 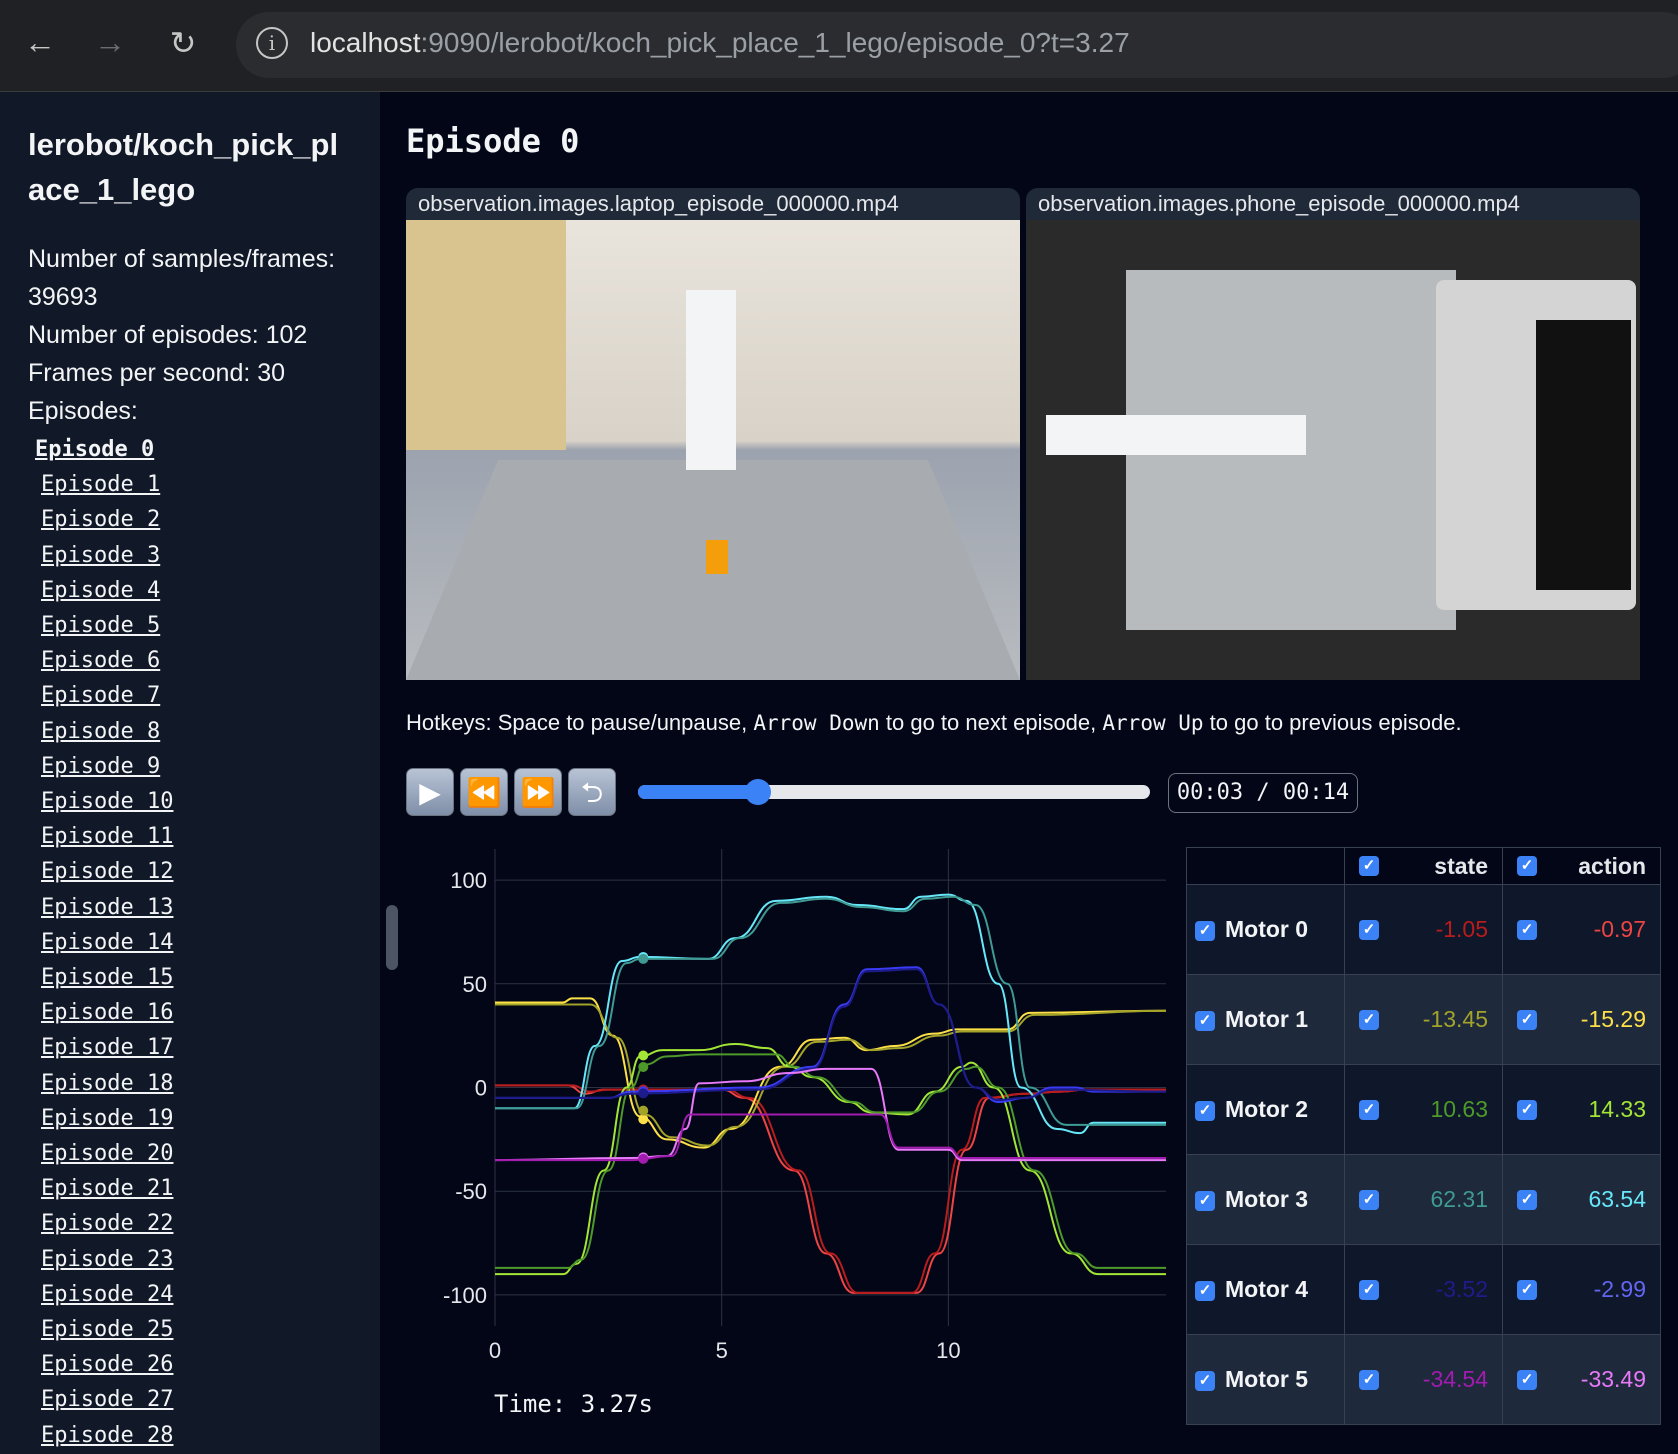 I want to click on motor-name: Motor 5, so click(x=1267, y=1379).